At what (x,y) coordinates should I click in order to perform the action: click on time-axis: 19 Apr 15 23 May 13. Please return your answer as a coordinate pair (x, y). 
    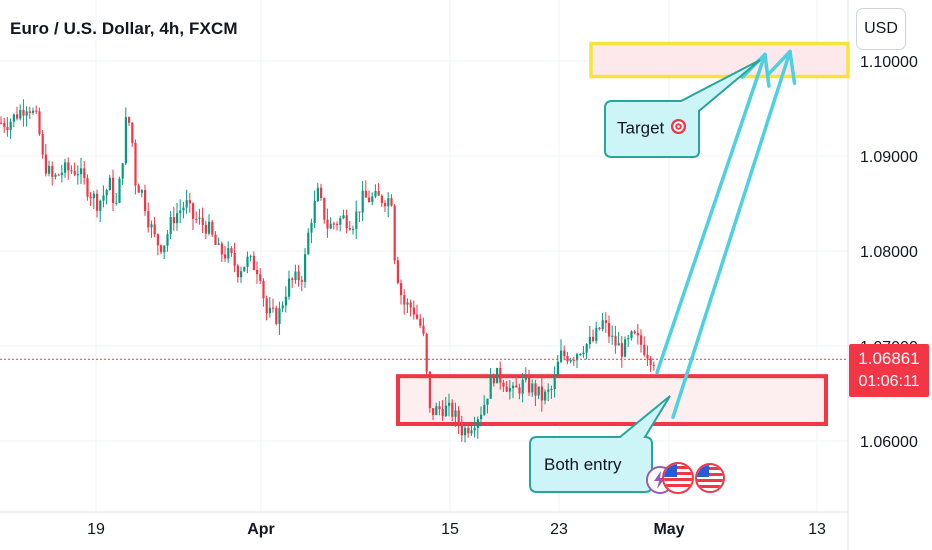
    Looking at the image, I should click on (456, 529).